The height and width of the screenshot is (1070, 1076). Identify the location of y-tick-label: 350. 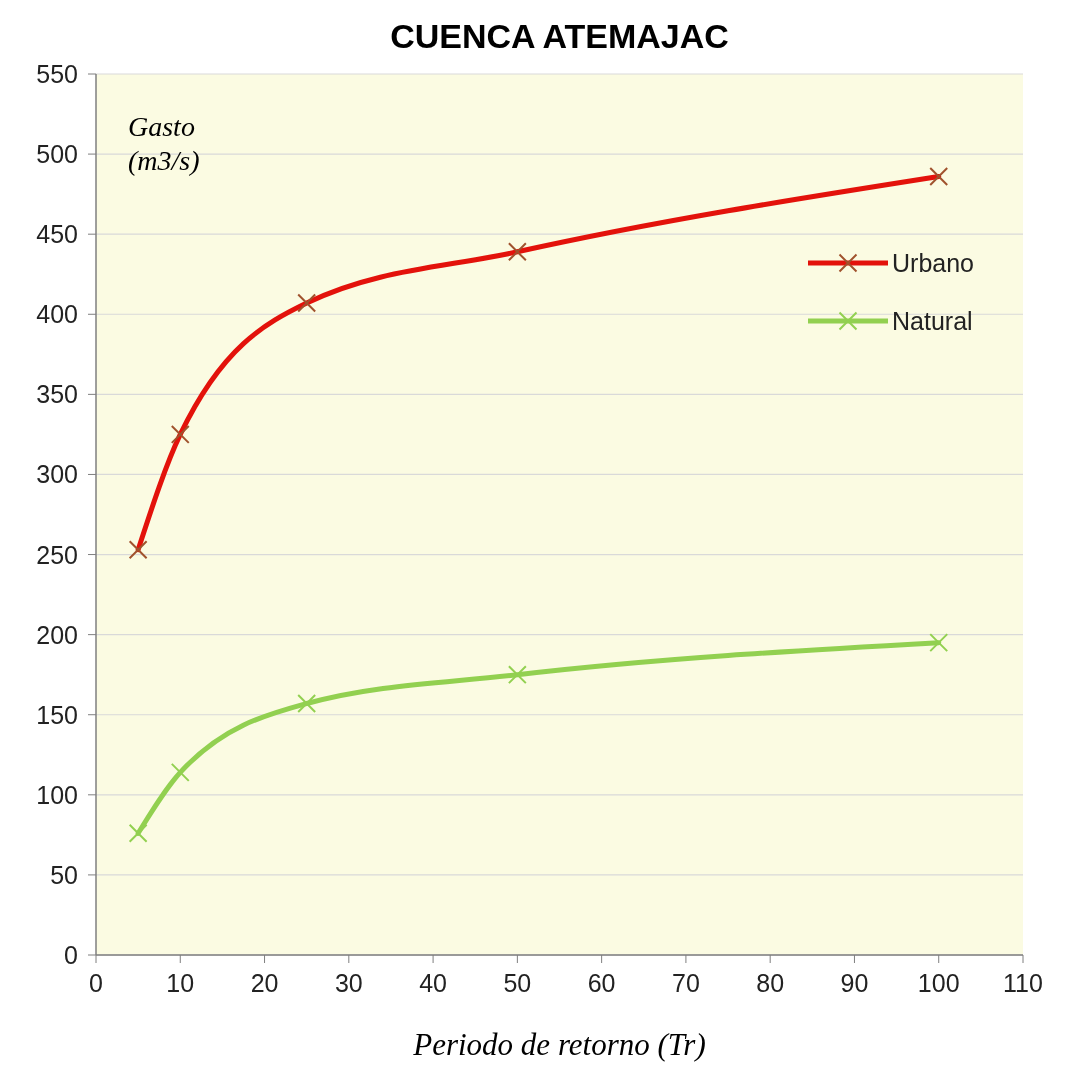
(57, 394).